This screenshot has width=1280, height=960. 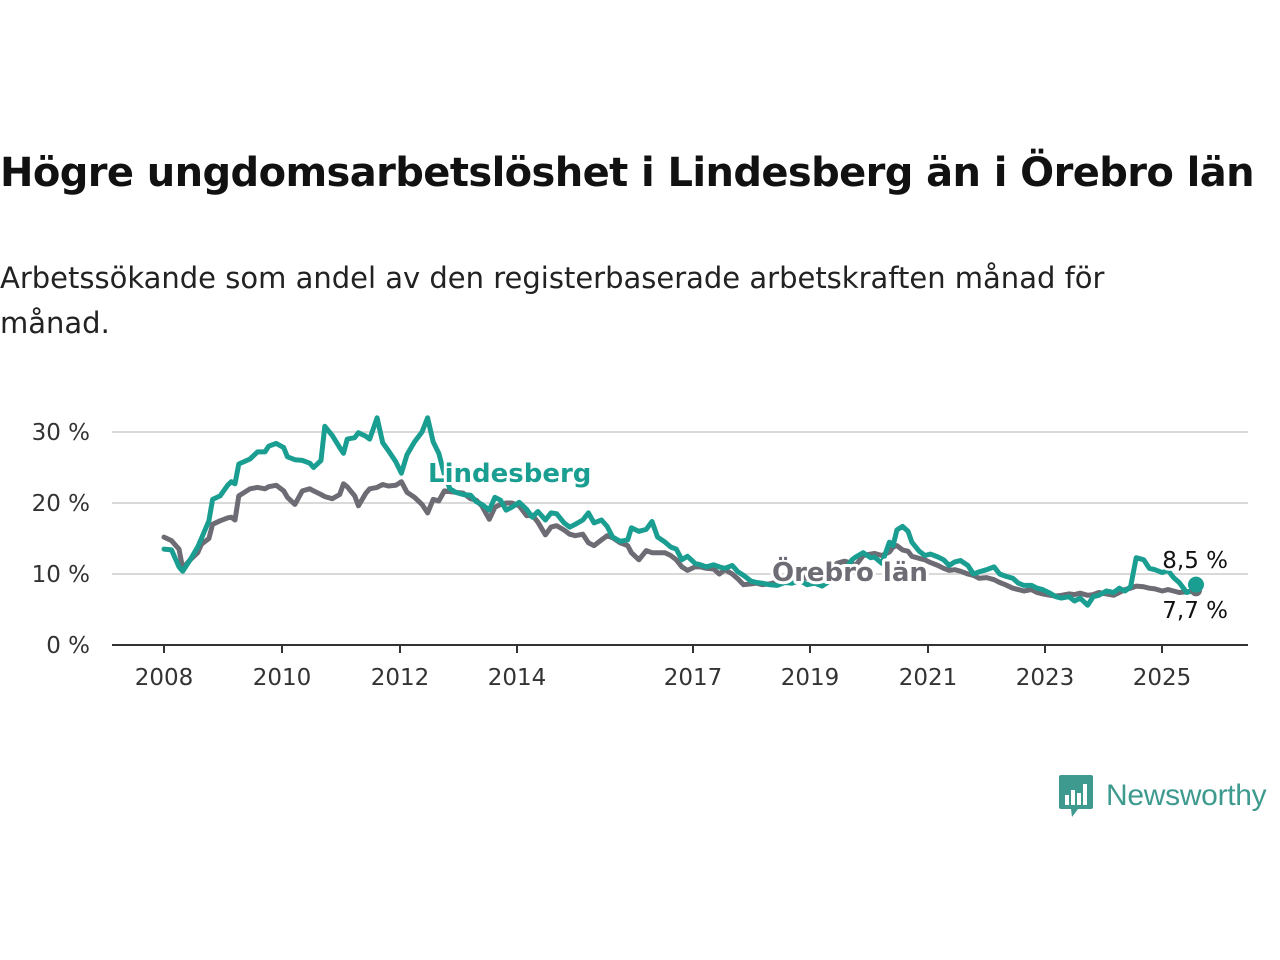 What do you see at coordinates (1186, 795) in the screenshot?
I see `brand-name: Newsworthy` at bounding box center [1186, 795].